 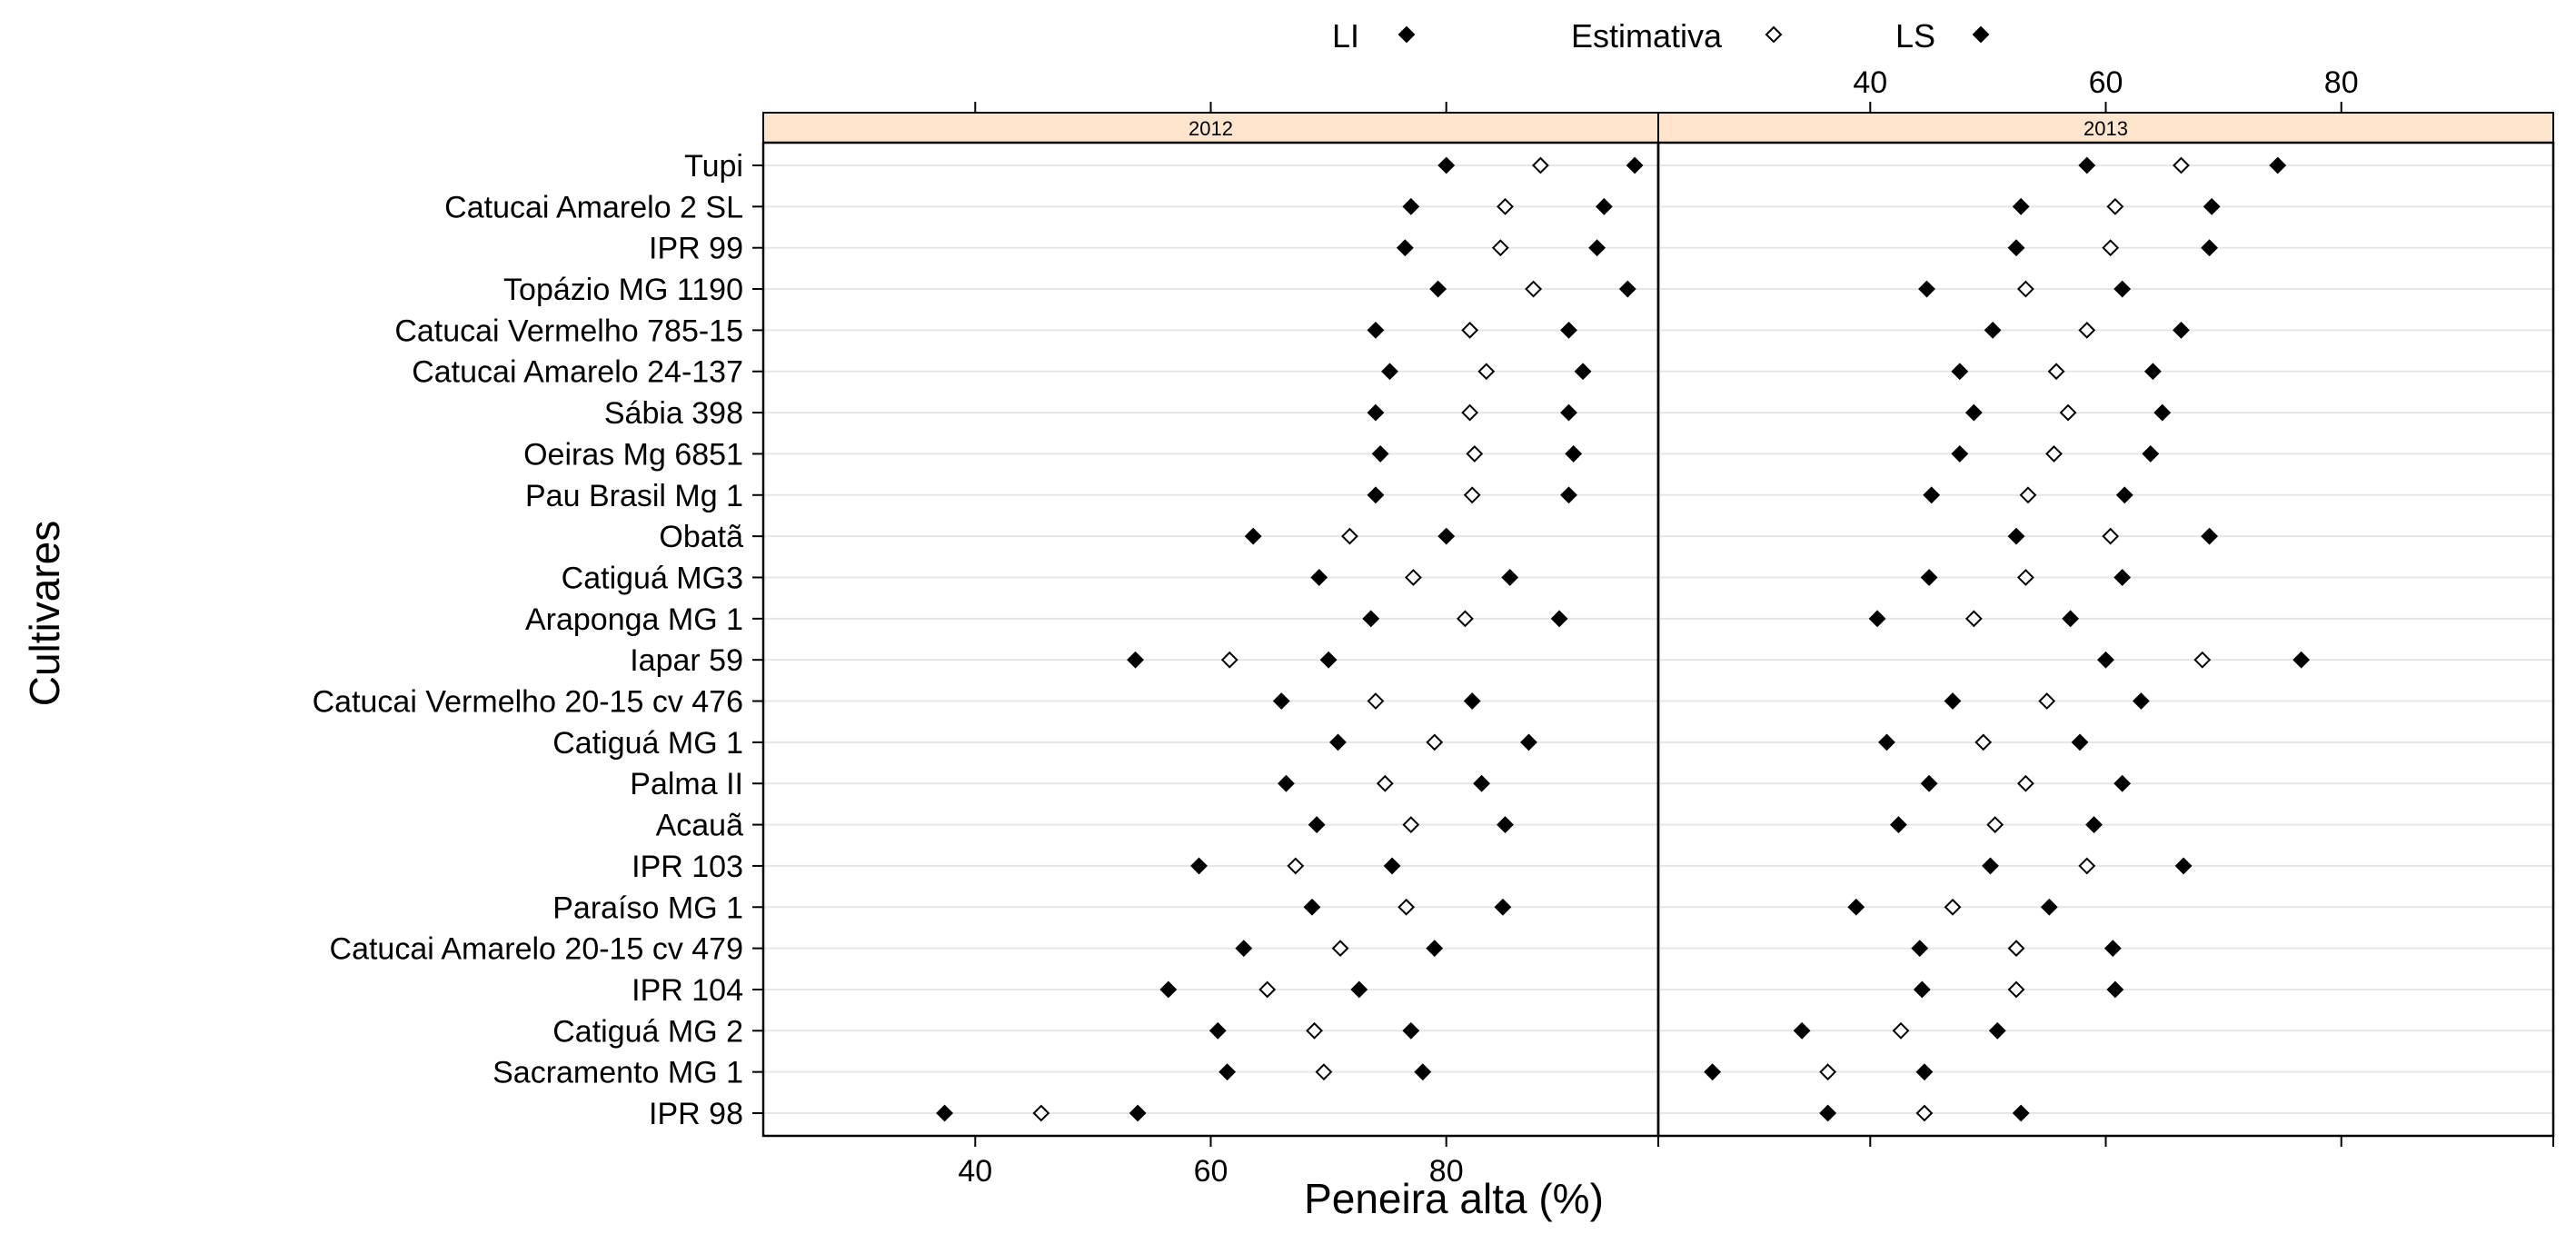 What do you see at coordinates (623, 290) in the screenshot?
I see `y-tick-label: Topázio MG 1190` at bounding box center [623, 290].